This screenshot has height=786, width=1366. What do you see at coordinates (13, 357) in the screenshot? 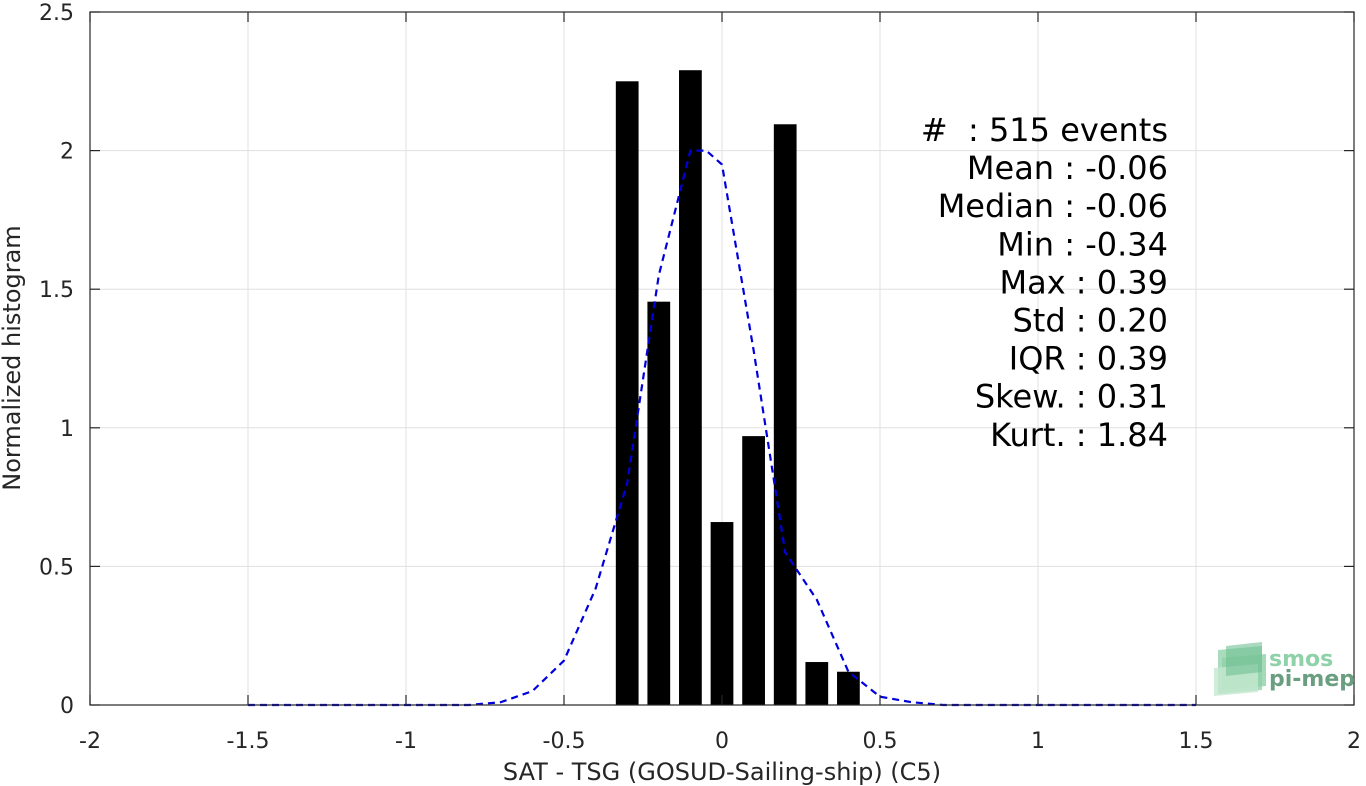
I see `y-axis-label: Normalized histogram` at bounding box center [13, 357].